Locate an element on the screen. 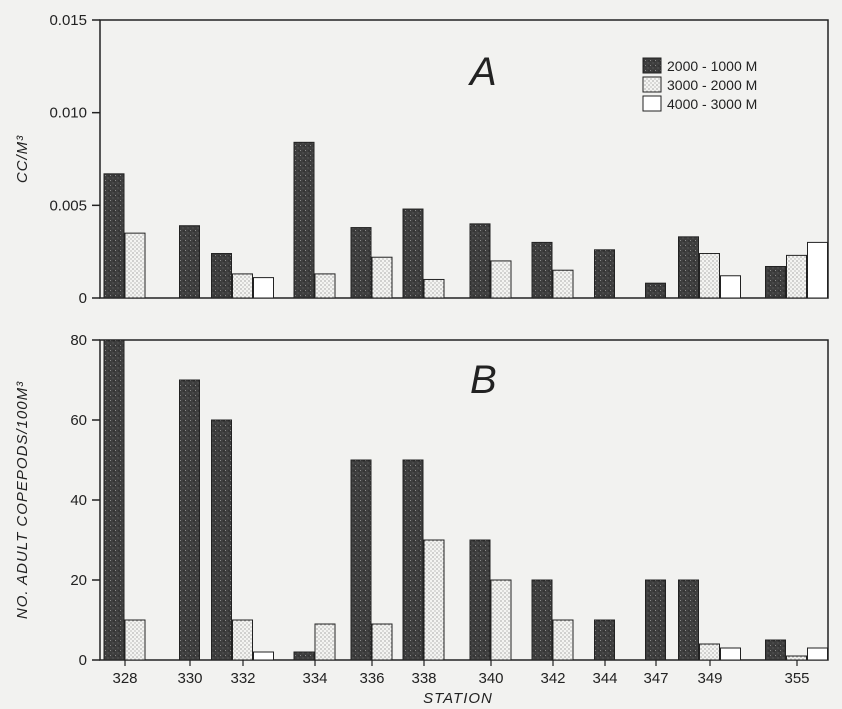  y-tick-label: 40 is located at coordinates (78, 500).